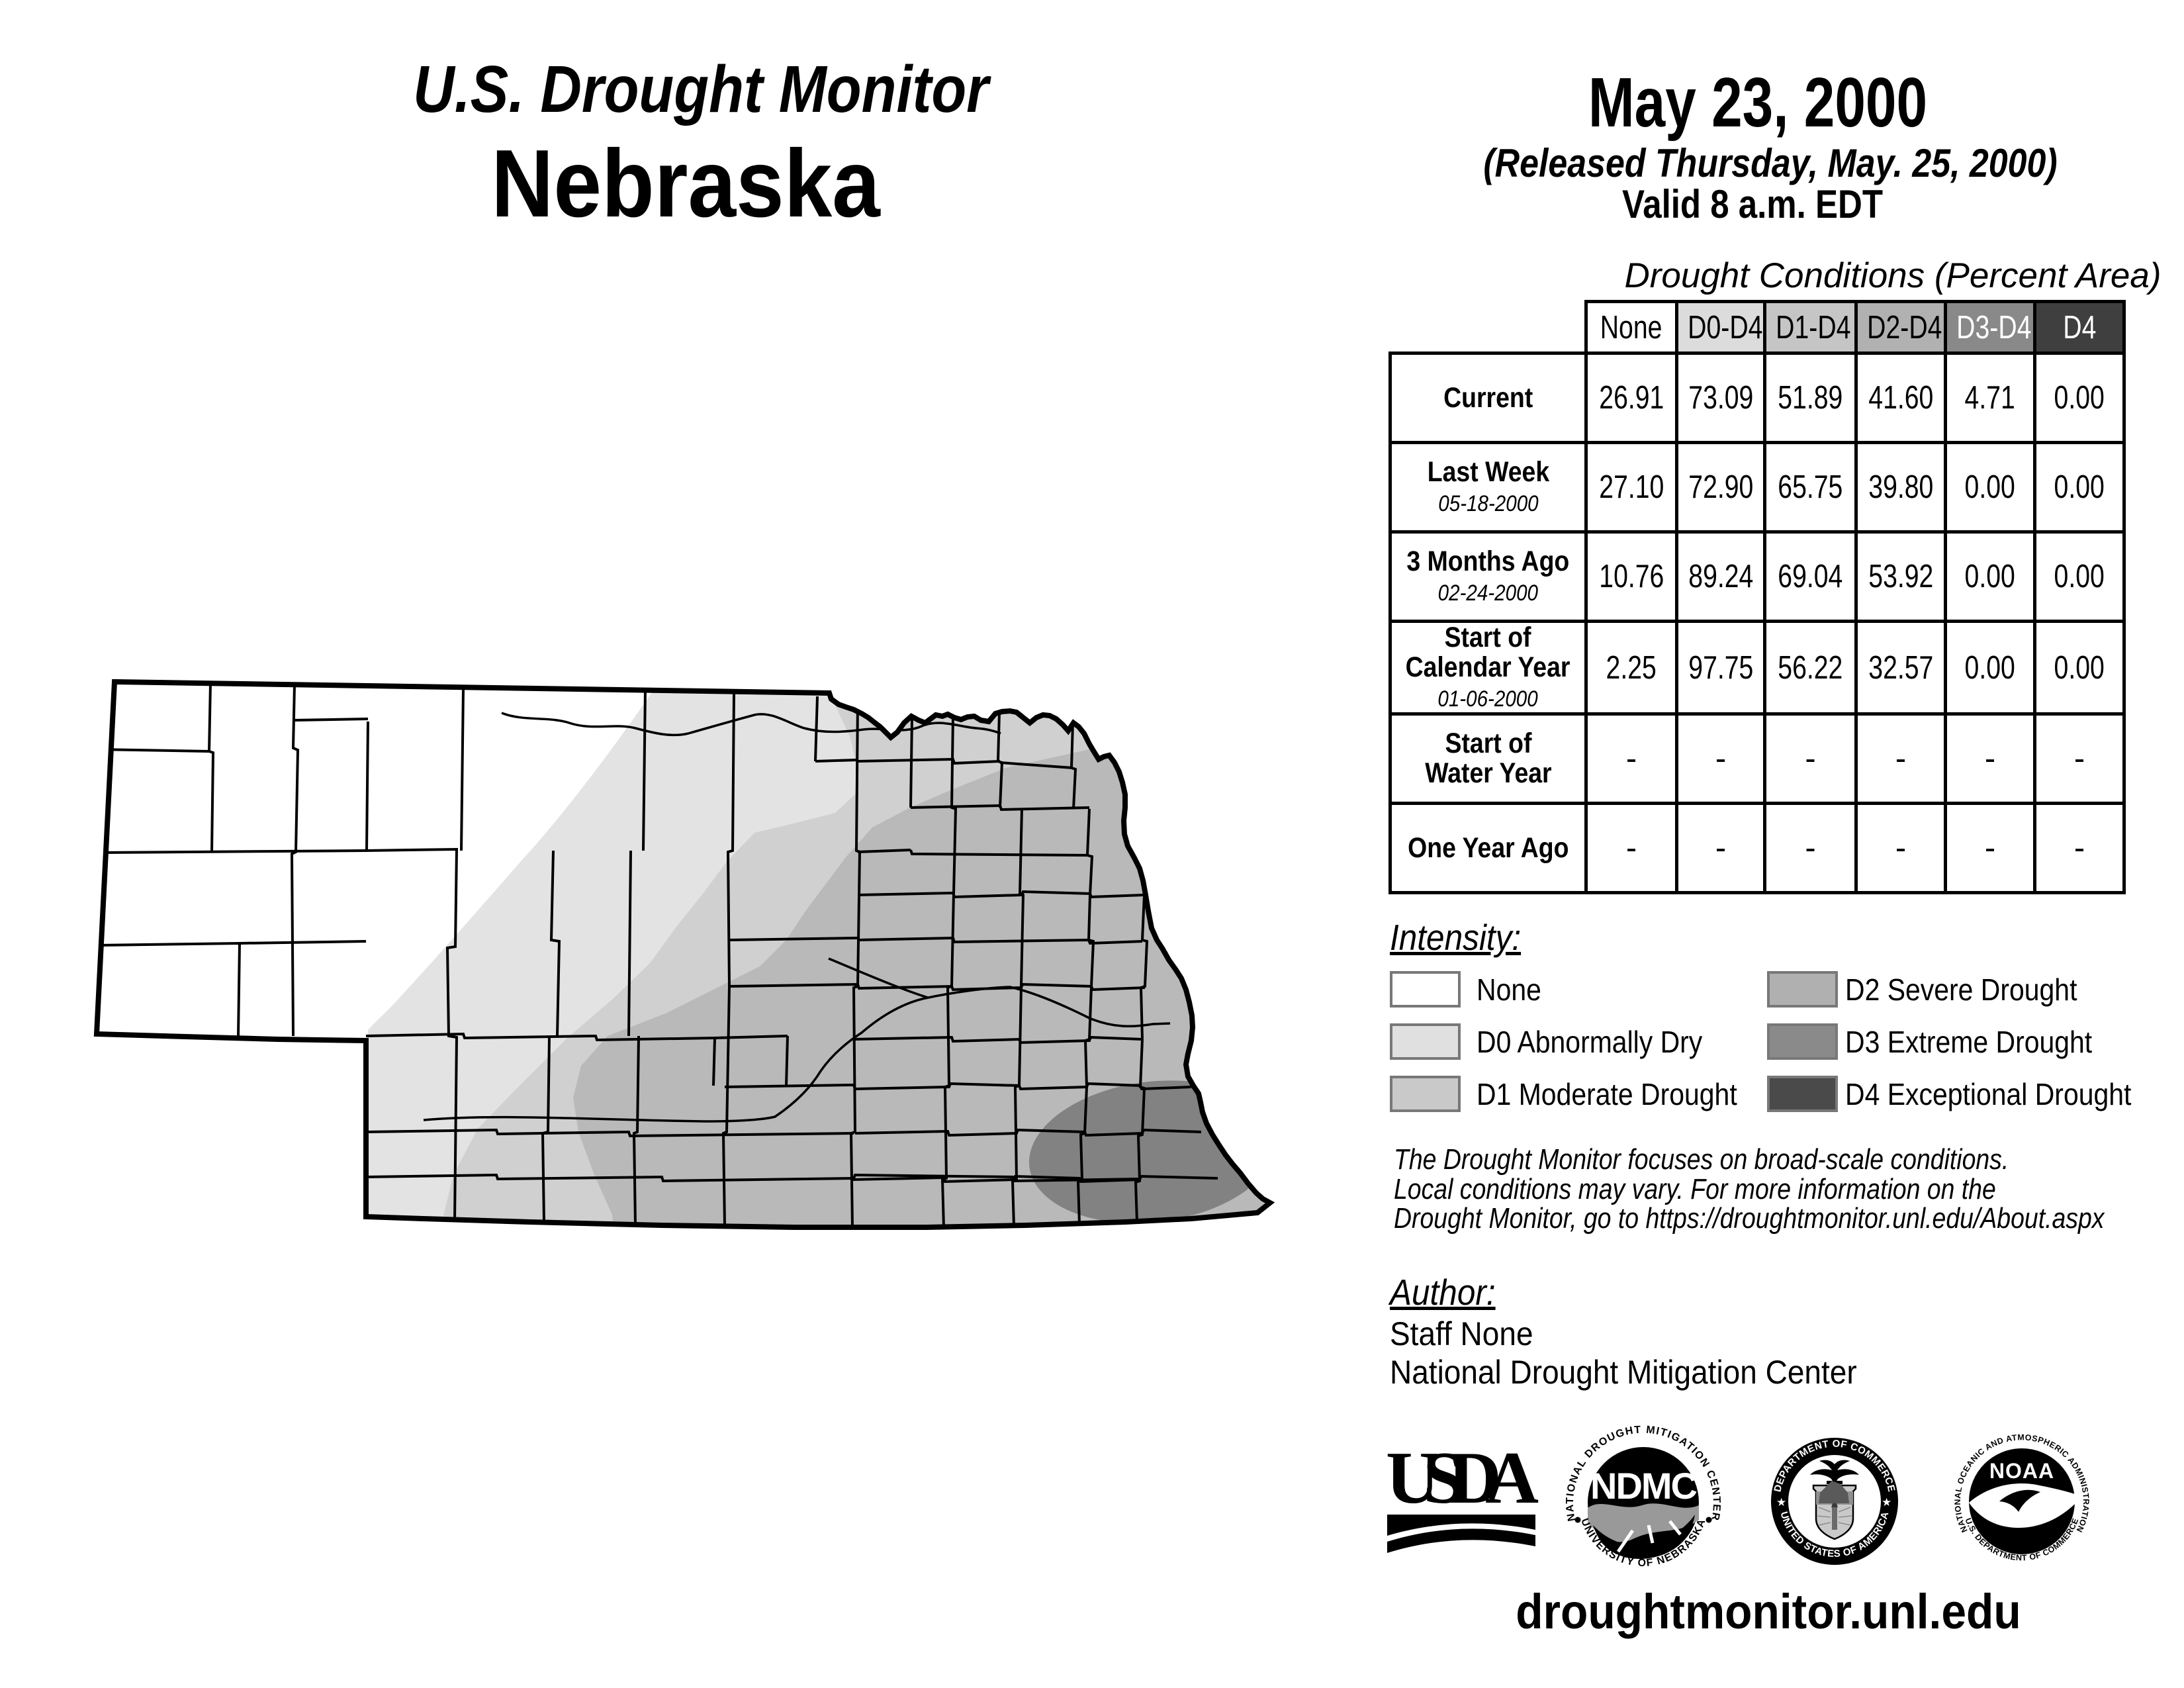  What do you see at coordinates (1644, 1486) in the screenshot?
I see `svg-text: NDMC` at bounding box center [1644, 1486].